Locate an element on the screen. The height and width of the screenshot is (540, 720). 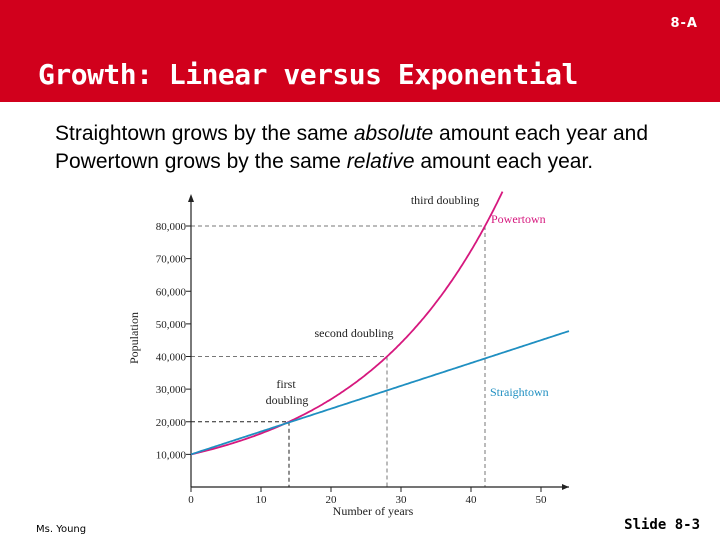
x-tick-label: 50 is located at coordinates (542, 500).